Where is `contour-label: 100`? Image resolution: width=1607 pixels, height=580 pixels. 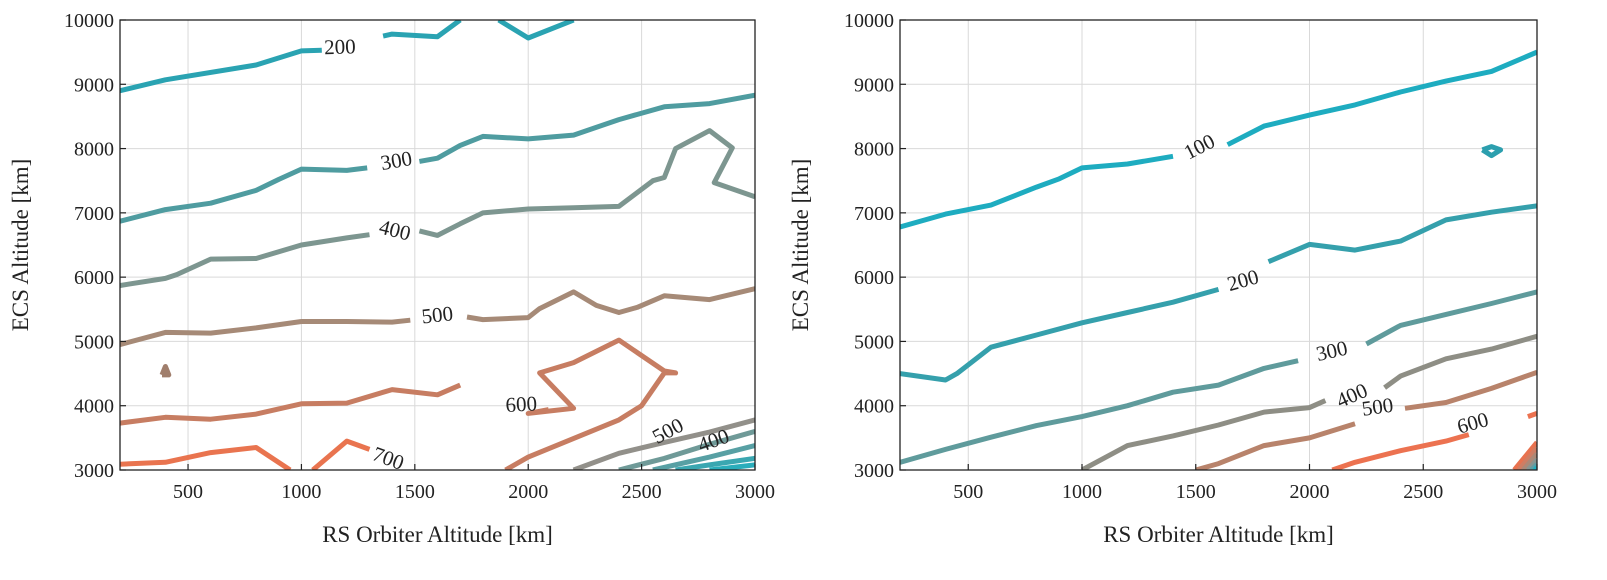
contour-label: 100 is located at coordinates (1199, 147).